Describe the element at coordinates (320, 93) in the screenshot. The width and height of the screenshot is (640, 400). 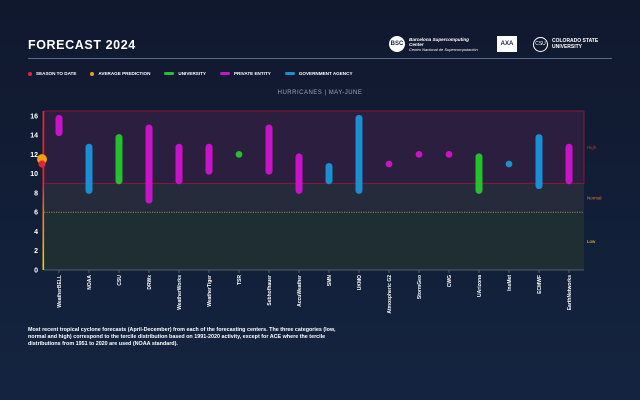
I see `chart-subtitle: HURRICANES | MAY-JUNE` at that location.